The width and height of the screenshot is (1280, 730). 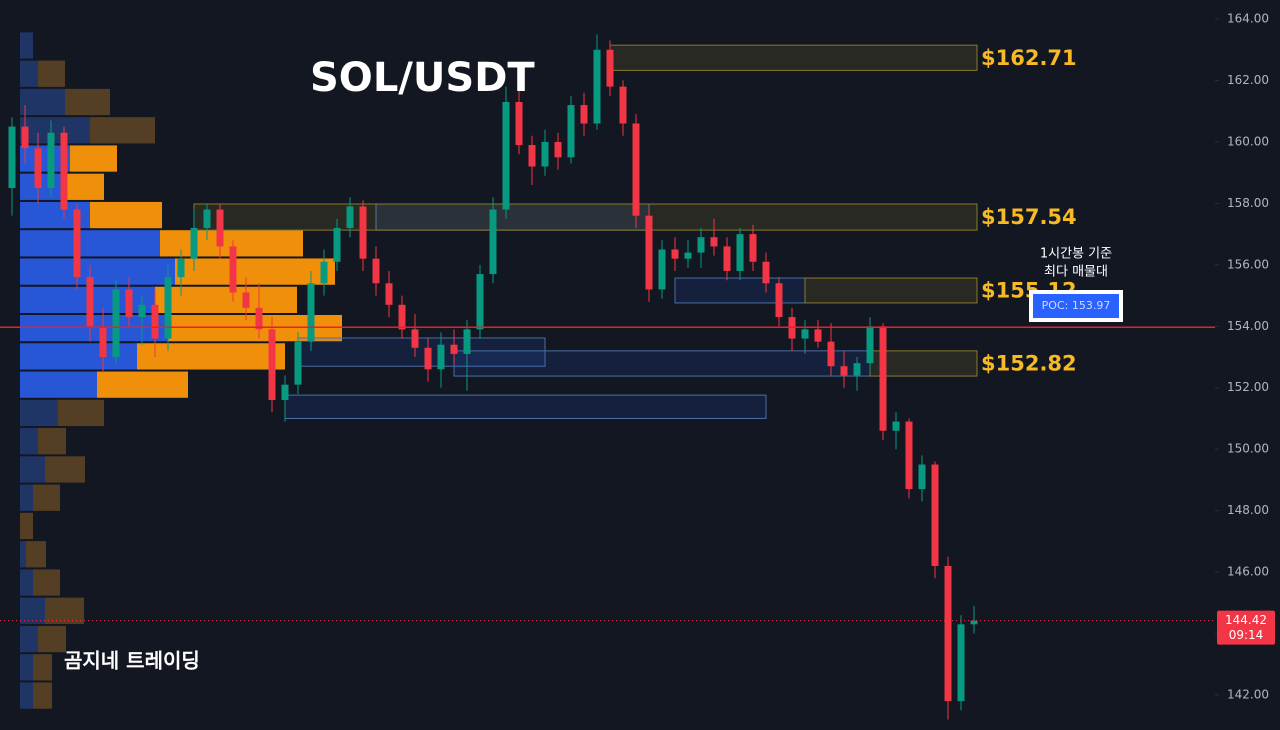 What do you see at coordinates (1248, 326) in the screenshot?
I see `y-tick-label: 154.00` at bounding box center [1248, 326].